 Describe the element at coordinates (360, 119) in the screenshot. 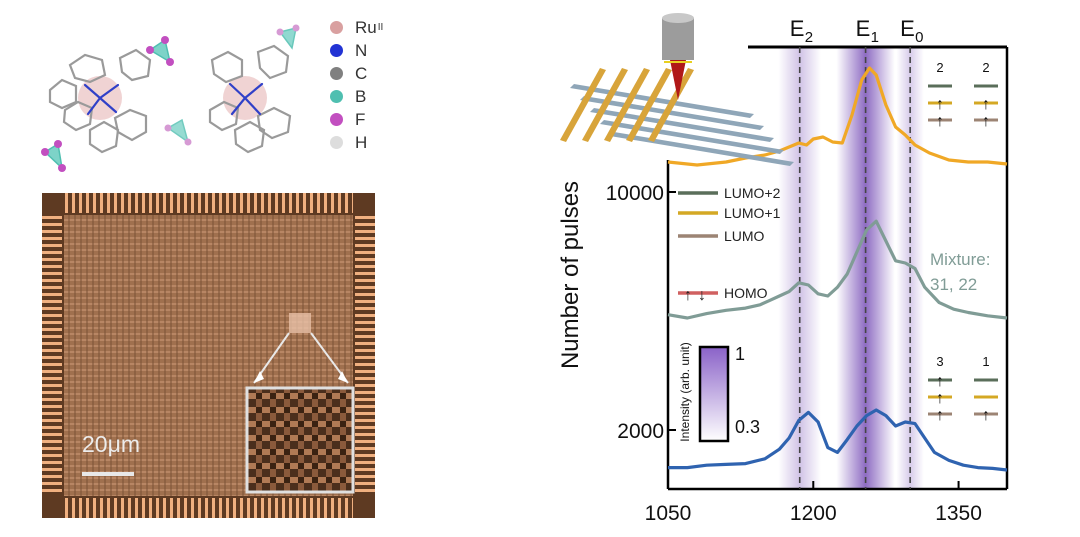

I see `element-label: F` at that location.